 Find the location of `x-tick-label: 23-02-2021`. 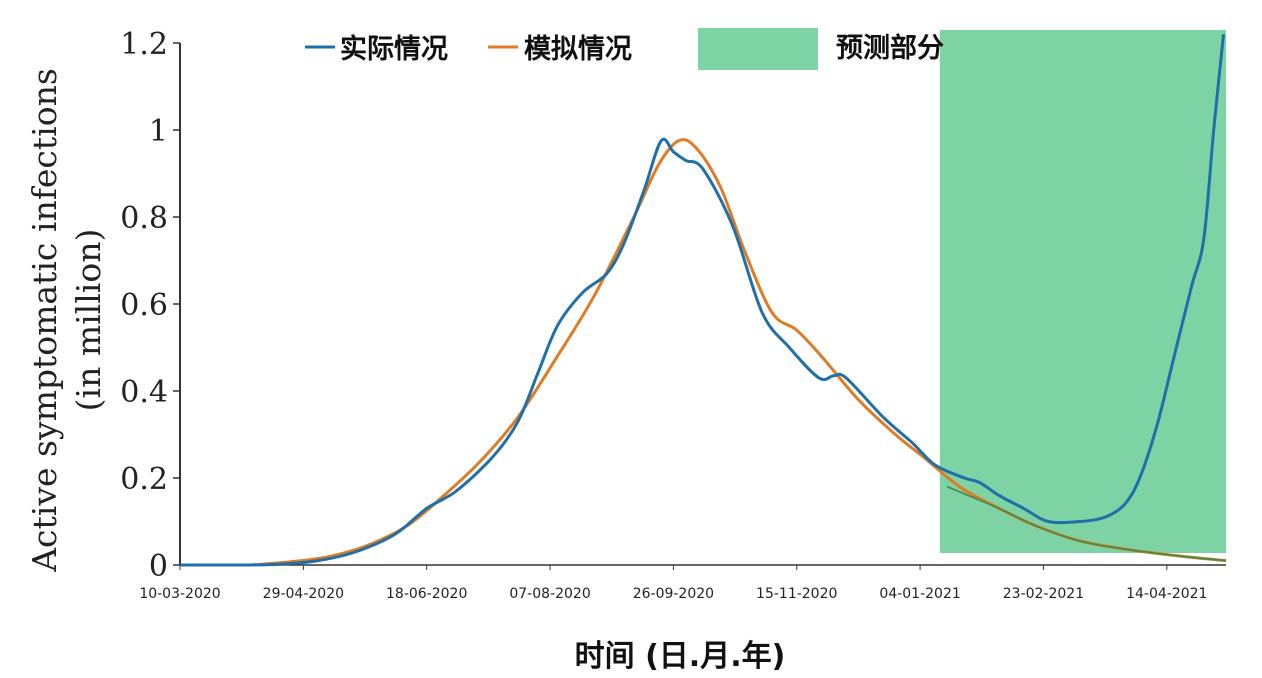

x-tick-label: 23-02-2021 is located at coordinates (1043, 594).